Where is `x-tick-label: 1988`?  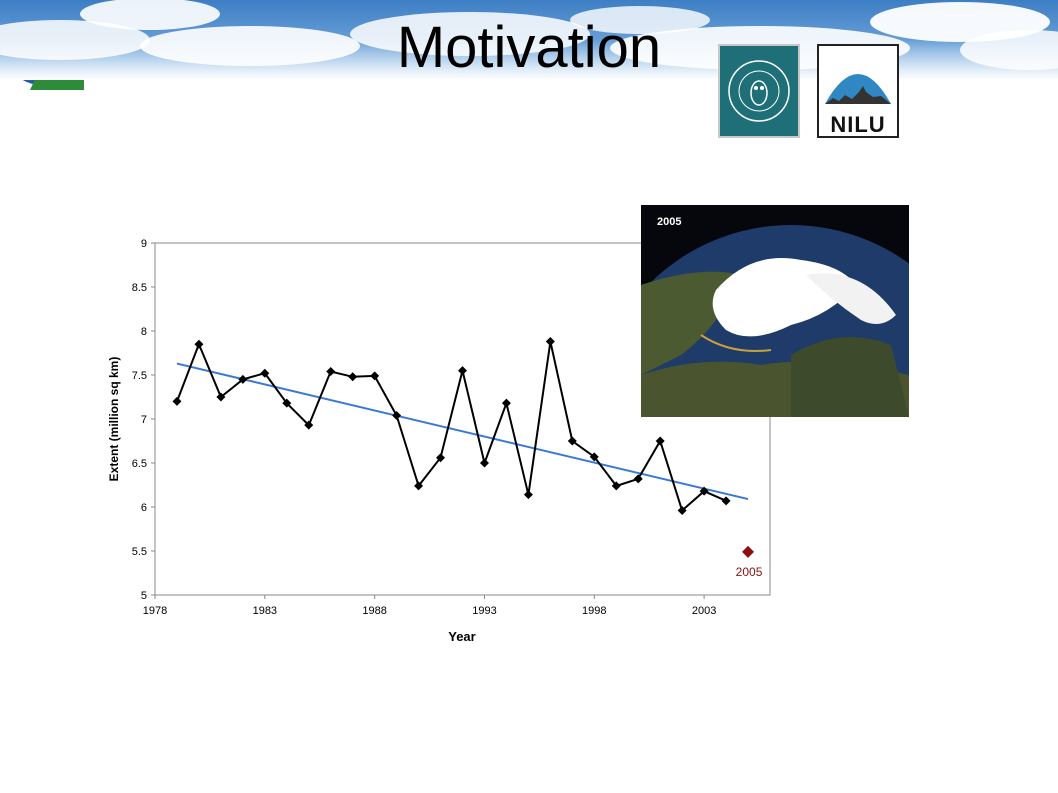 x-tick-label: 1988 is located at coordinates (374, 611).